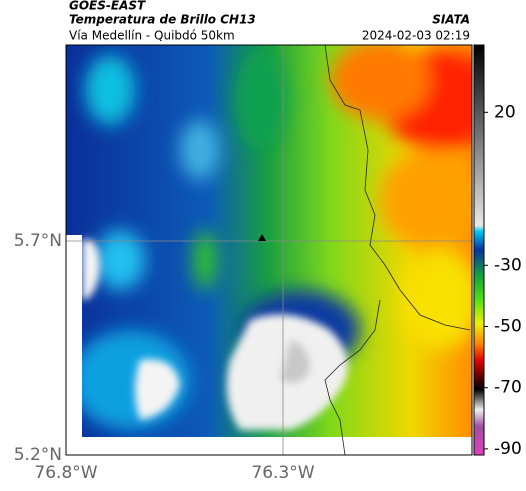 The image size is (526, 491). I want to click on product: Temperatura de Brillo CH13, so click(162, 20).